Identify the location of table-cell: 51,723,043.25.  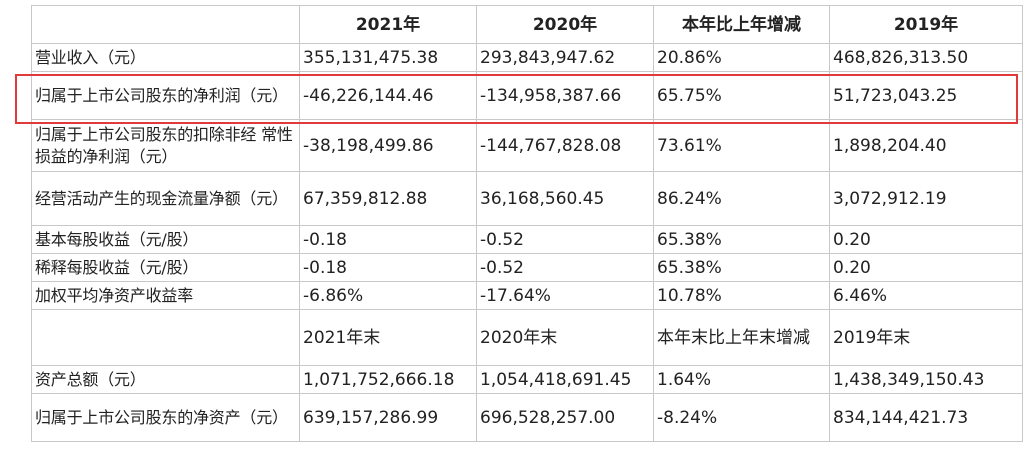
(926, 95).